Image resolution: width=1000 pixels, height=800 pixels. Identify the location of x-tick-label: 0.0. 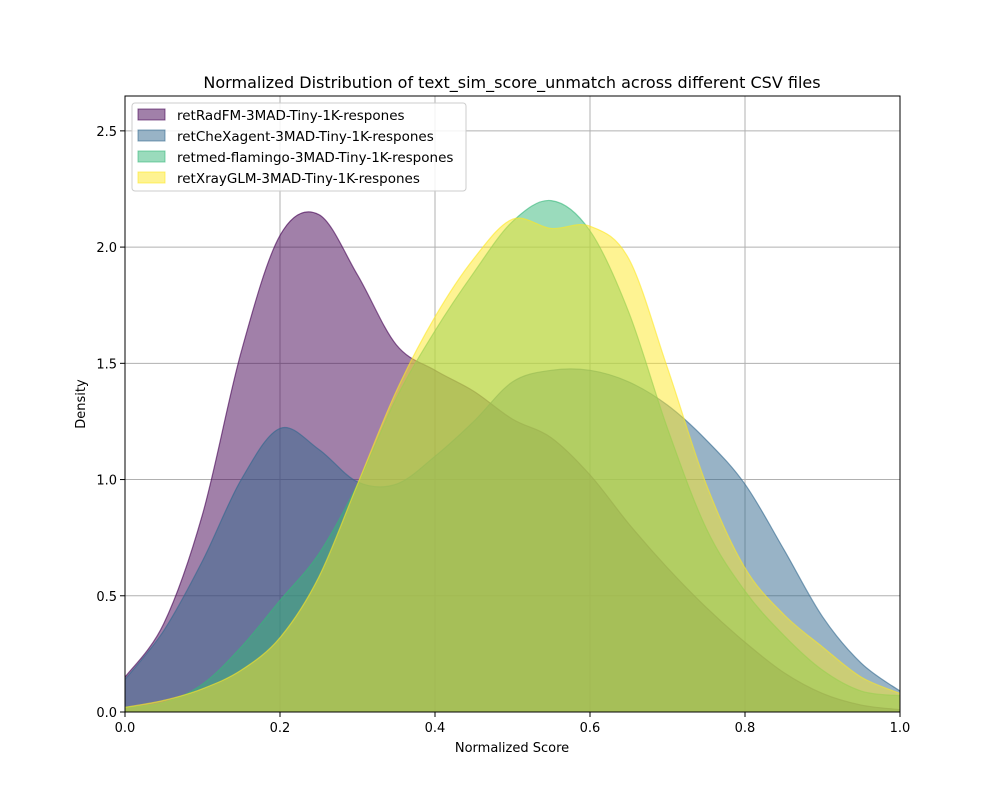
(125, 728).